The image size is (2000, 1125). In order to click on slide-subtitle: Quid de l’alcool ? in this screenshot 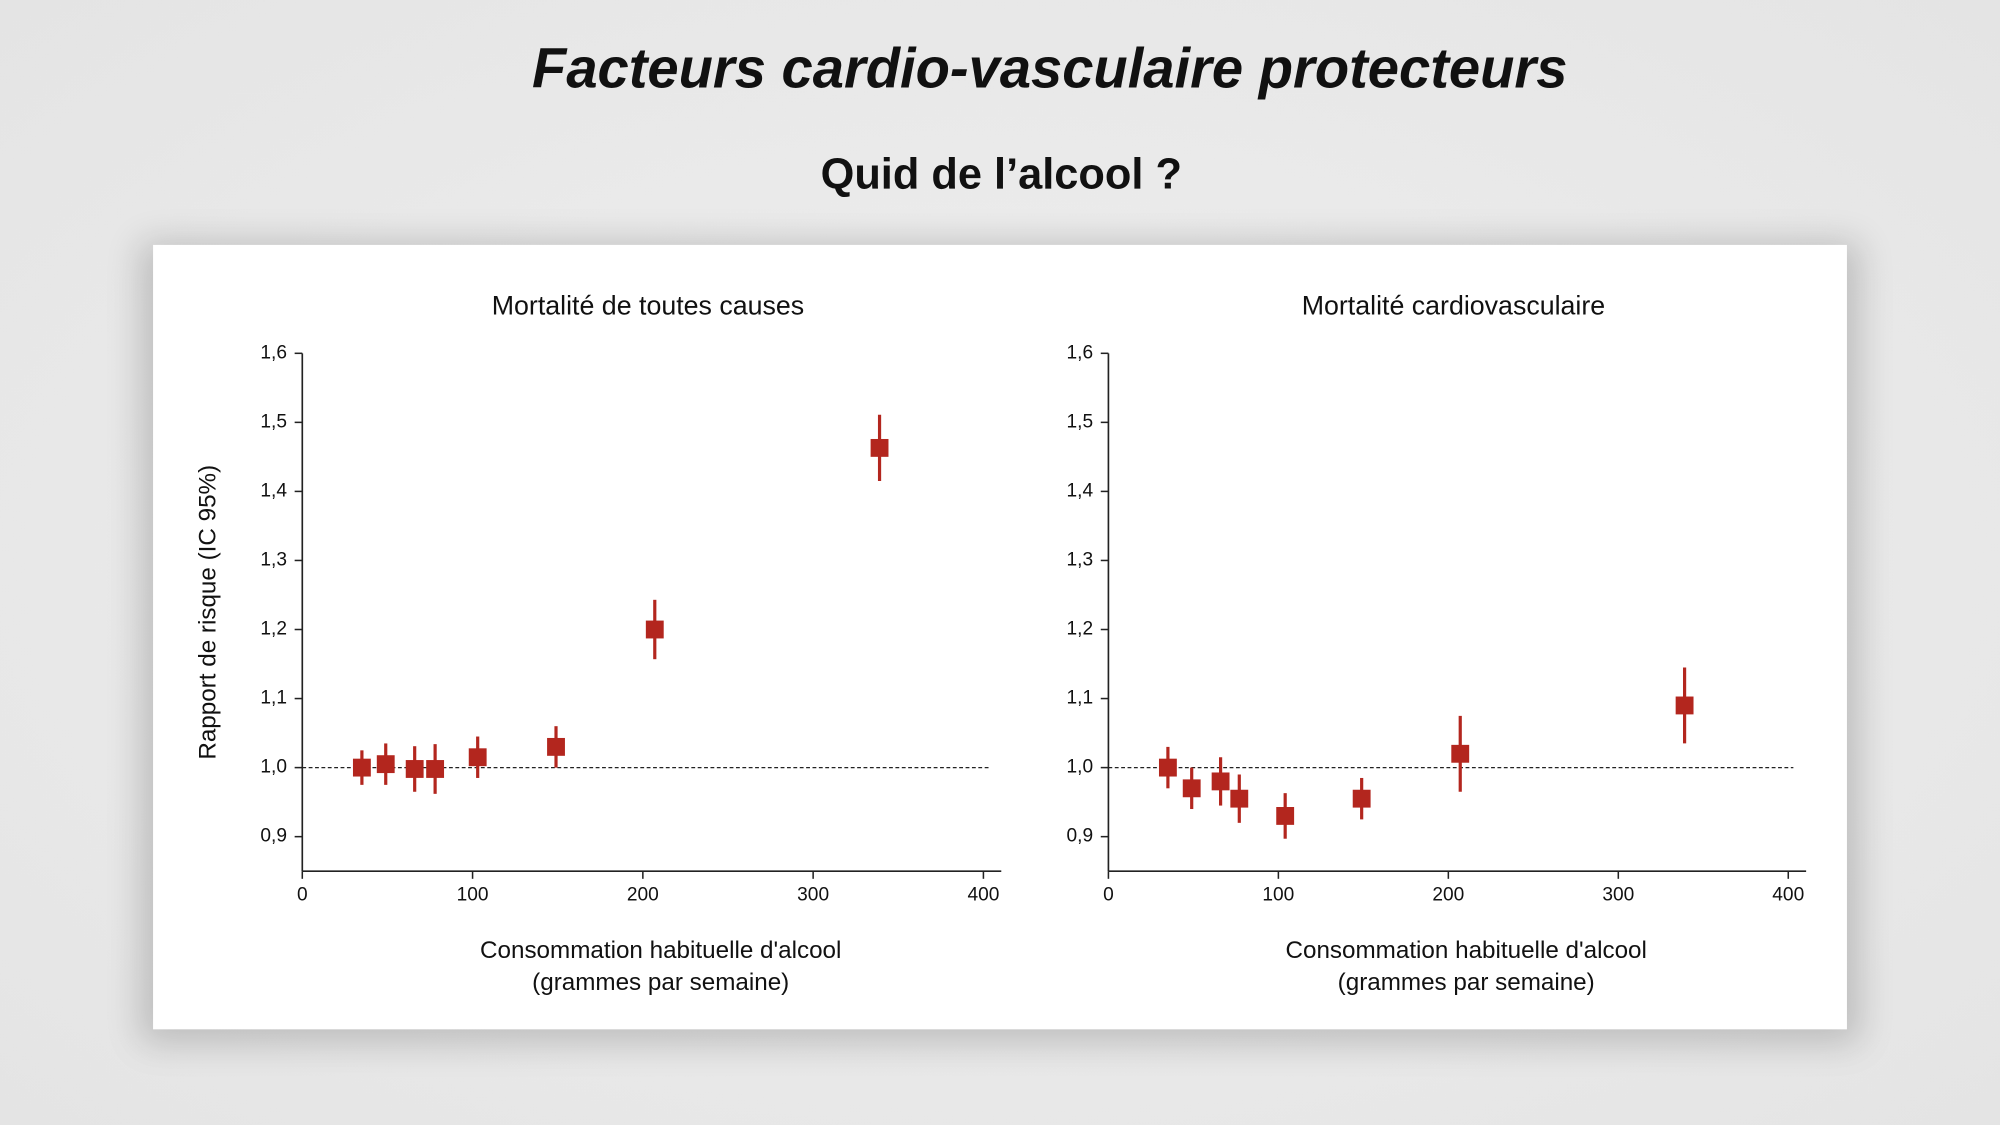, I will do `click(1001, 175)`.